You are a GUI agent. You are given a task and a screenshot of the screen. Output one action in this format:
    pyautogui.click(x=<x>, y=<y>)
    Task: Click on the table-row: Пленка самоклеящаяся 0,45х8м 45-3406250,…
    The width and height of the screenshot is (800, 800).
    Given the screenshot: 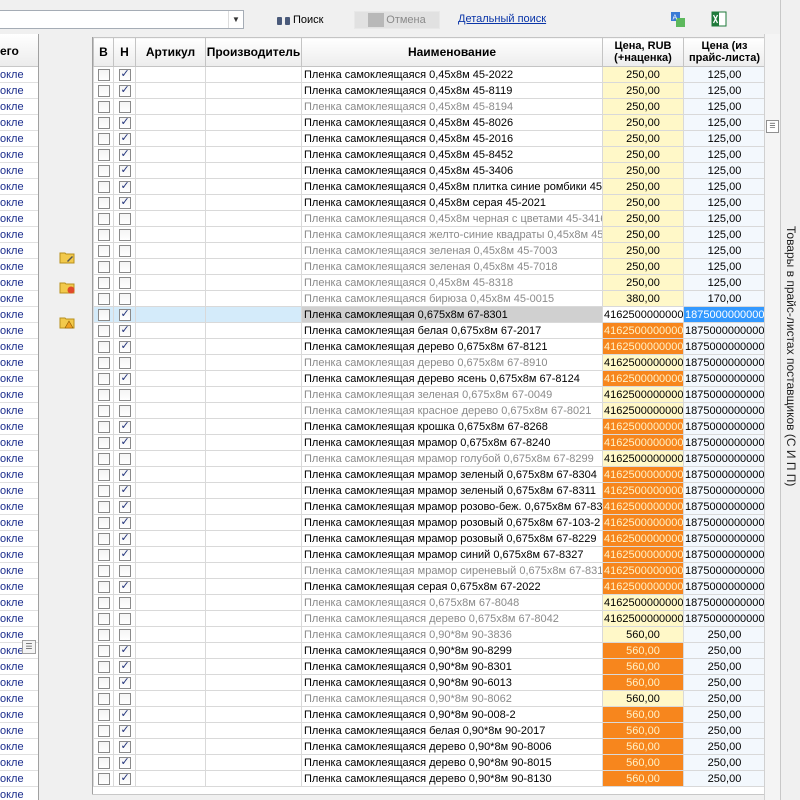 What is the action you would take?
    pyautogui.click(x=428, y=170)
    